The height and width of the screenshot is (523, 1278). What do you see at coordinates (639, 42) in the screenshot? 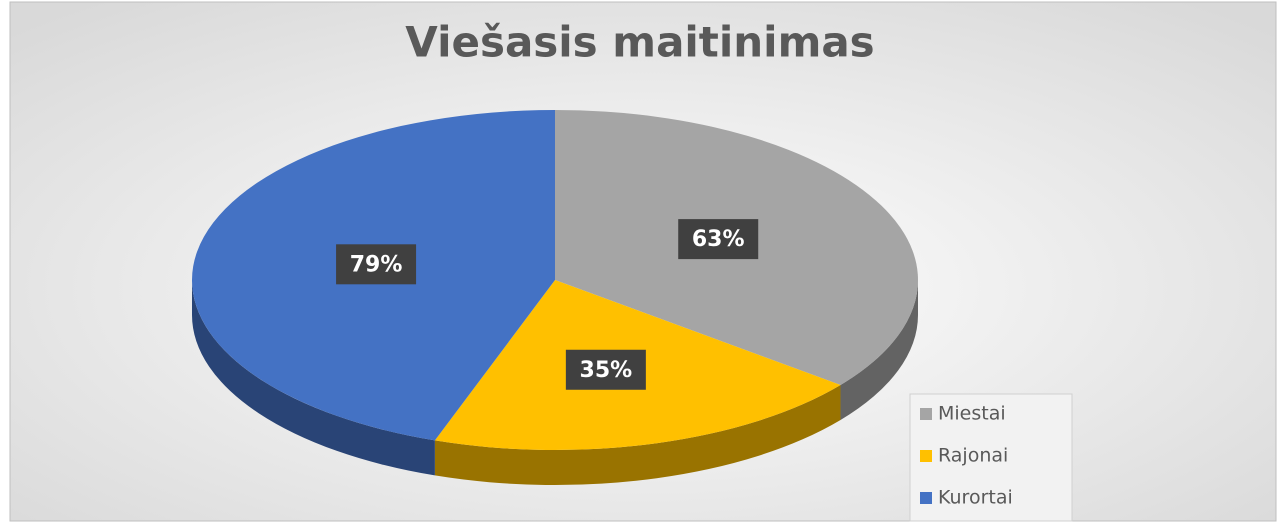
I see `chart-title: Viešasis maitinimas` at bounding box center [639, 42].